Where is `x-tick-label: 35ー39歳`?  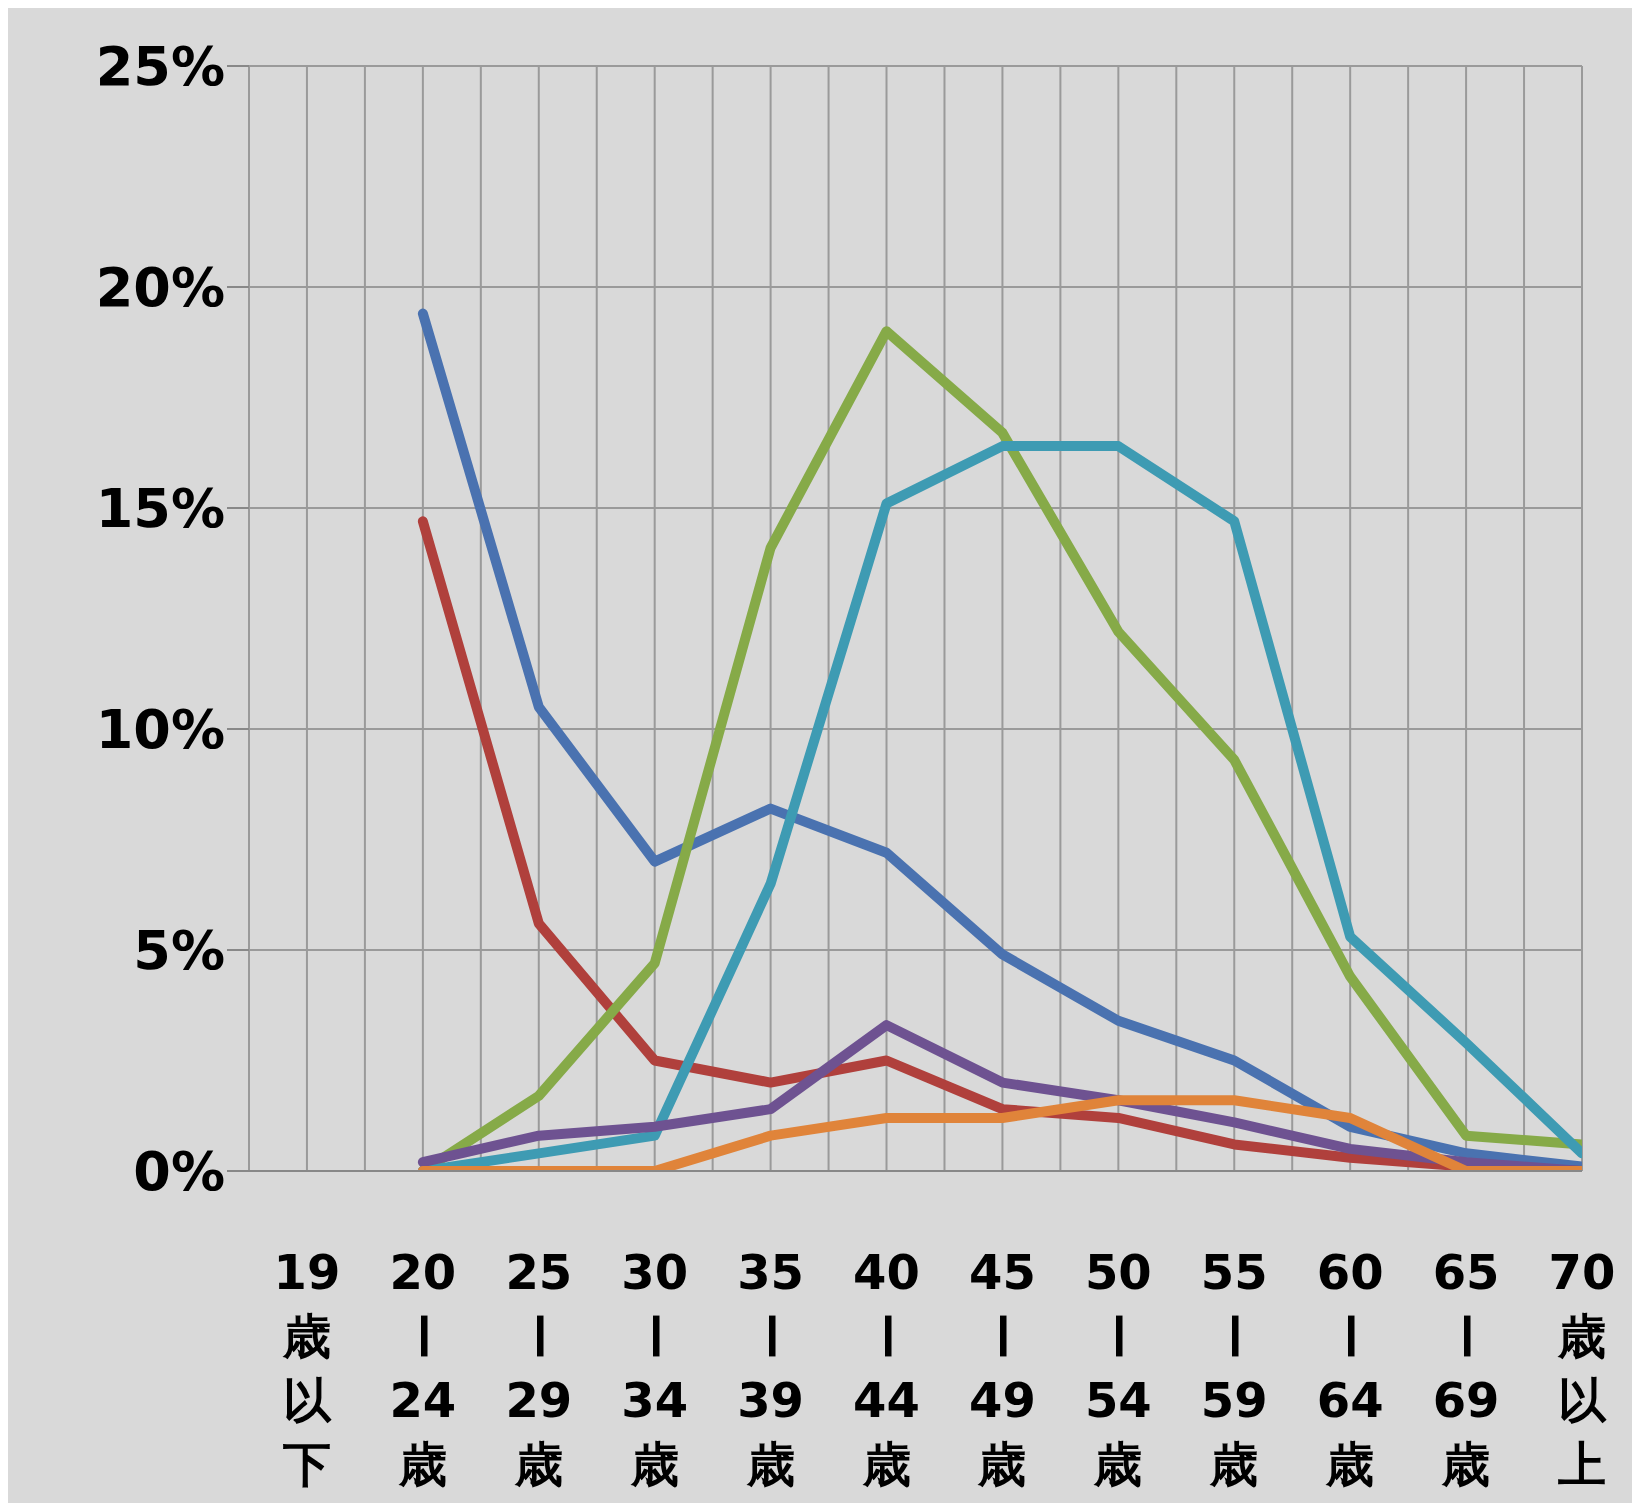 x-tick-label: 35ー39歳 is located at coordinates (771, 1368).